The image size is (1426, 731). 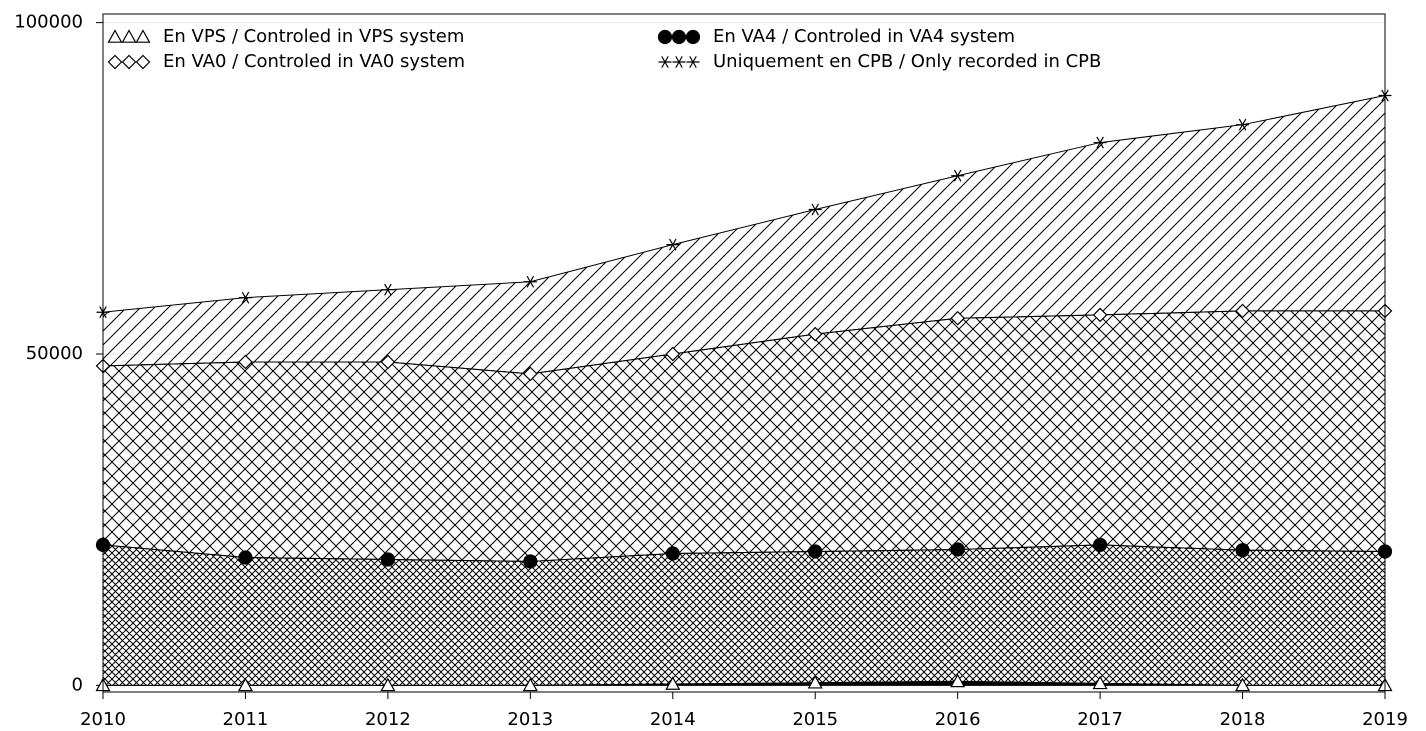 What do you see at coordinates (1385, 719) in the screenshot?
I see `x-tick-label: 2019` at bounding box center [1385, 719].